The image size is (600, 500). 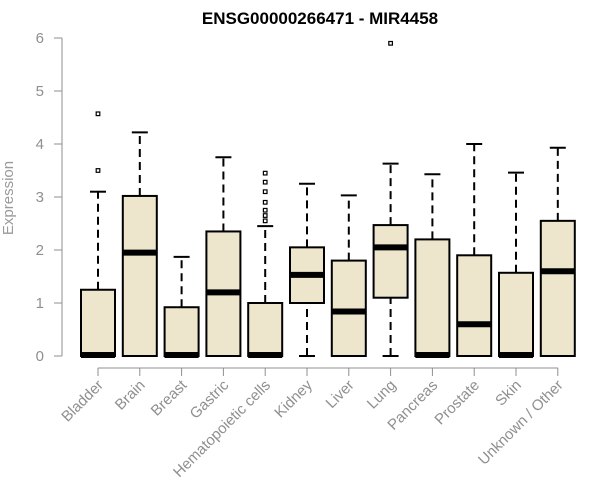 What do you see at coordinates (82, 401) in the screenshot?
I see `x-tick-label: Bladder` at bounding box center [82, 401].